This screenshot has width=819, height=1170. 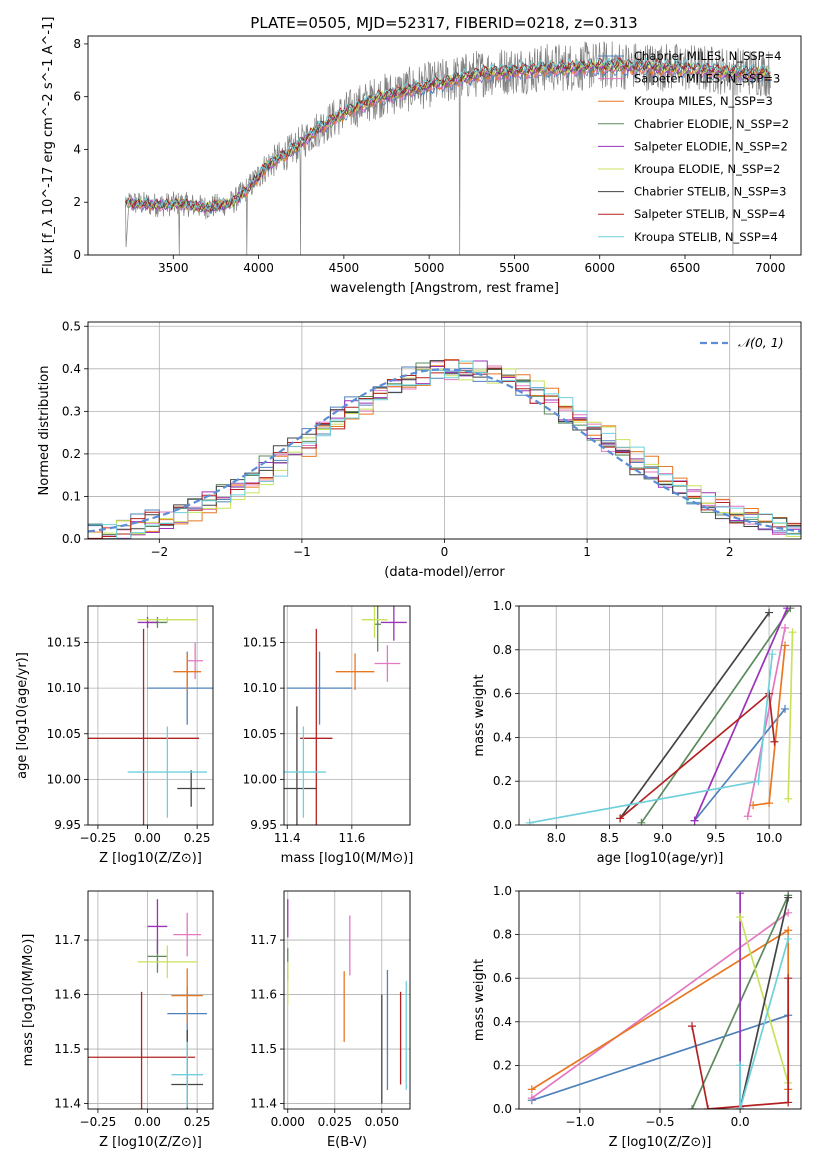 I want to click on y-tick-label: 0.5, so click(x=71, y=326).